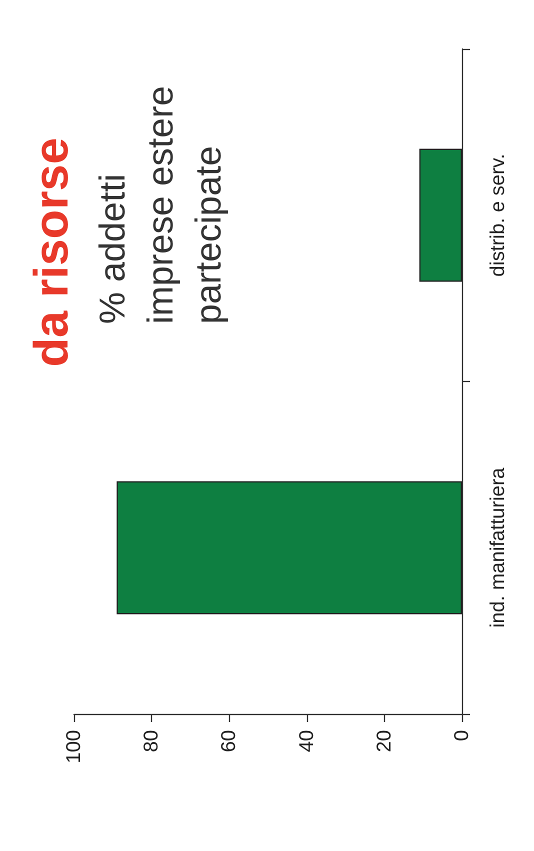 The image size is (534, 851). I want to click on x-tick-label: 20, so click(384, 741).